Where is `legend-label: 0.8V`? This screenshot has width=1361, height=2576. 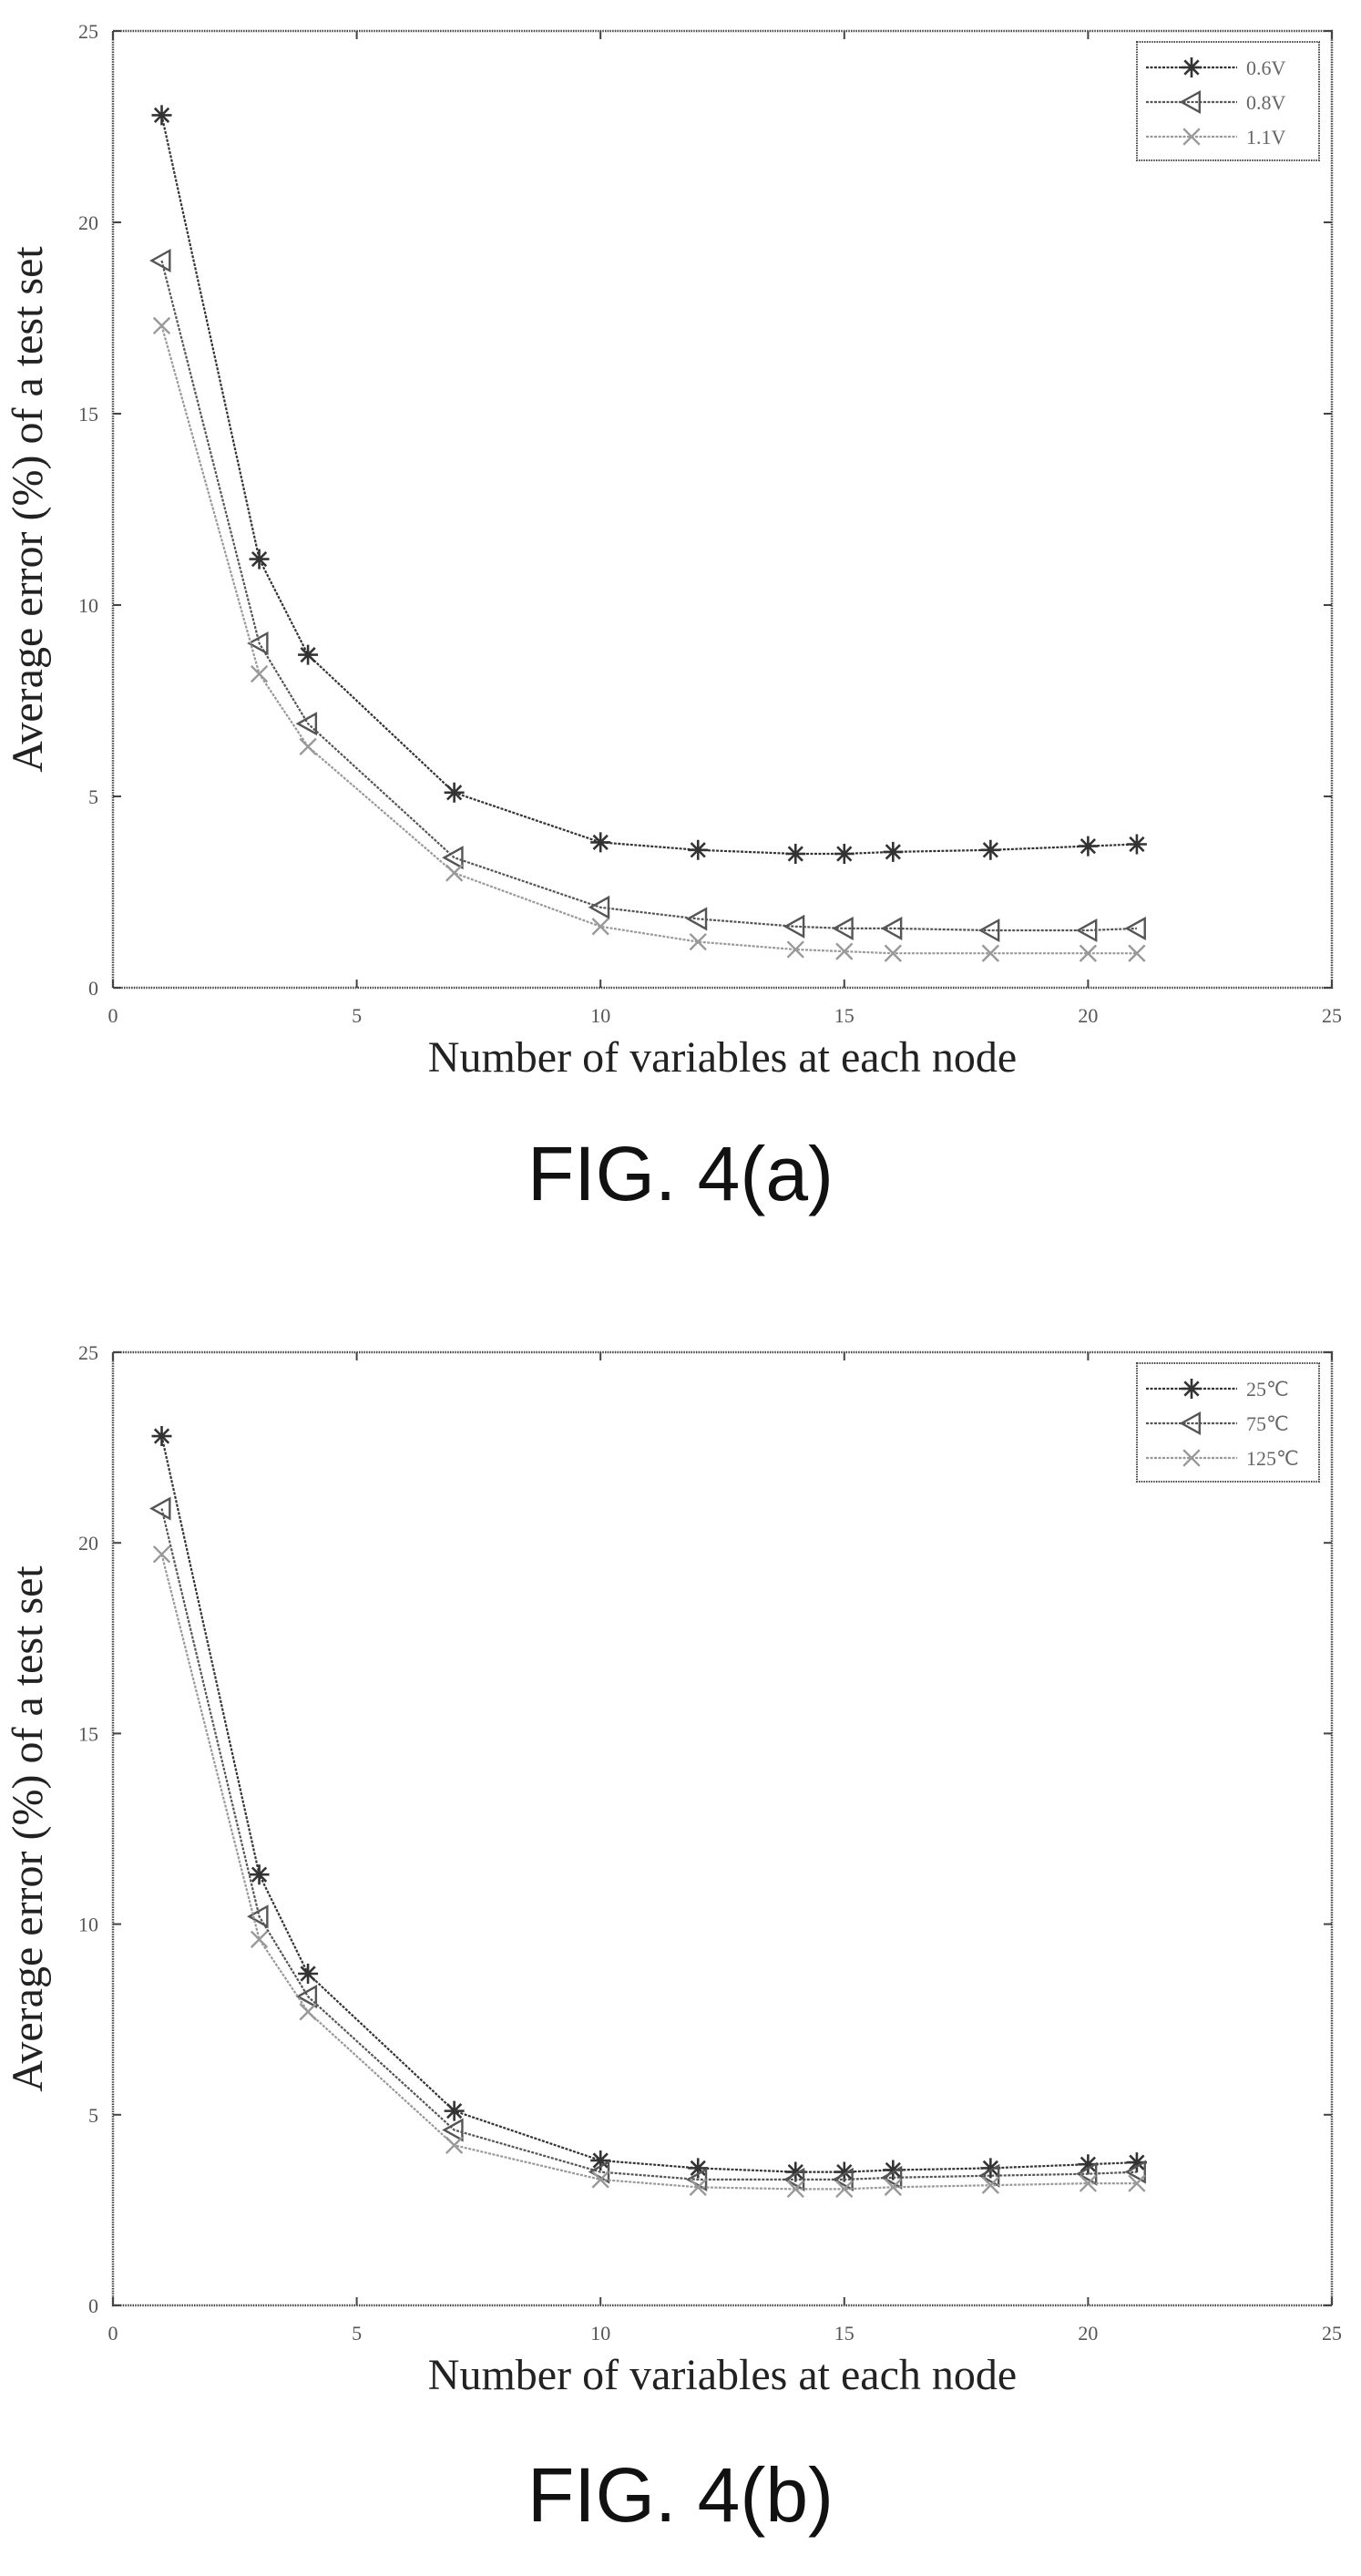 legend-label: 0.8V is located at coordinates (1266, 102).